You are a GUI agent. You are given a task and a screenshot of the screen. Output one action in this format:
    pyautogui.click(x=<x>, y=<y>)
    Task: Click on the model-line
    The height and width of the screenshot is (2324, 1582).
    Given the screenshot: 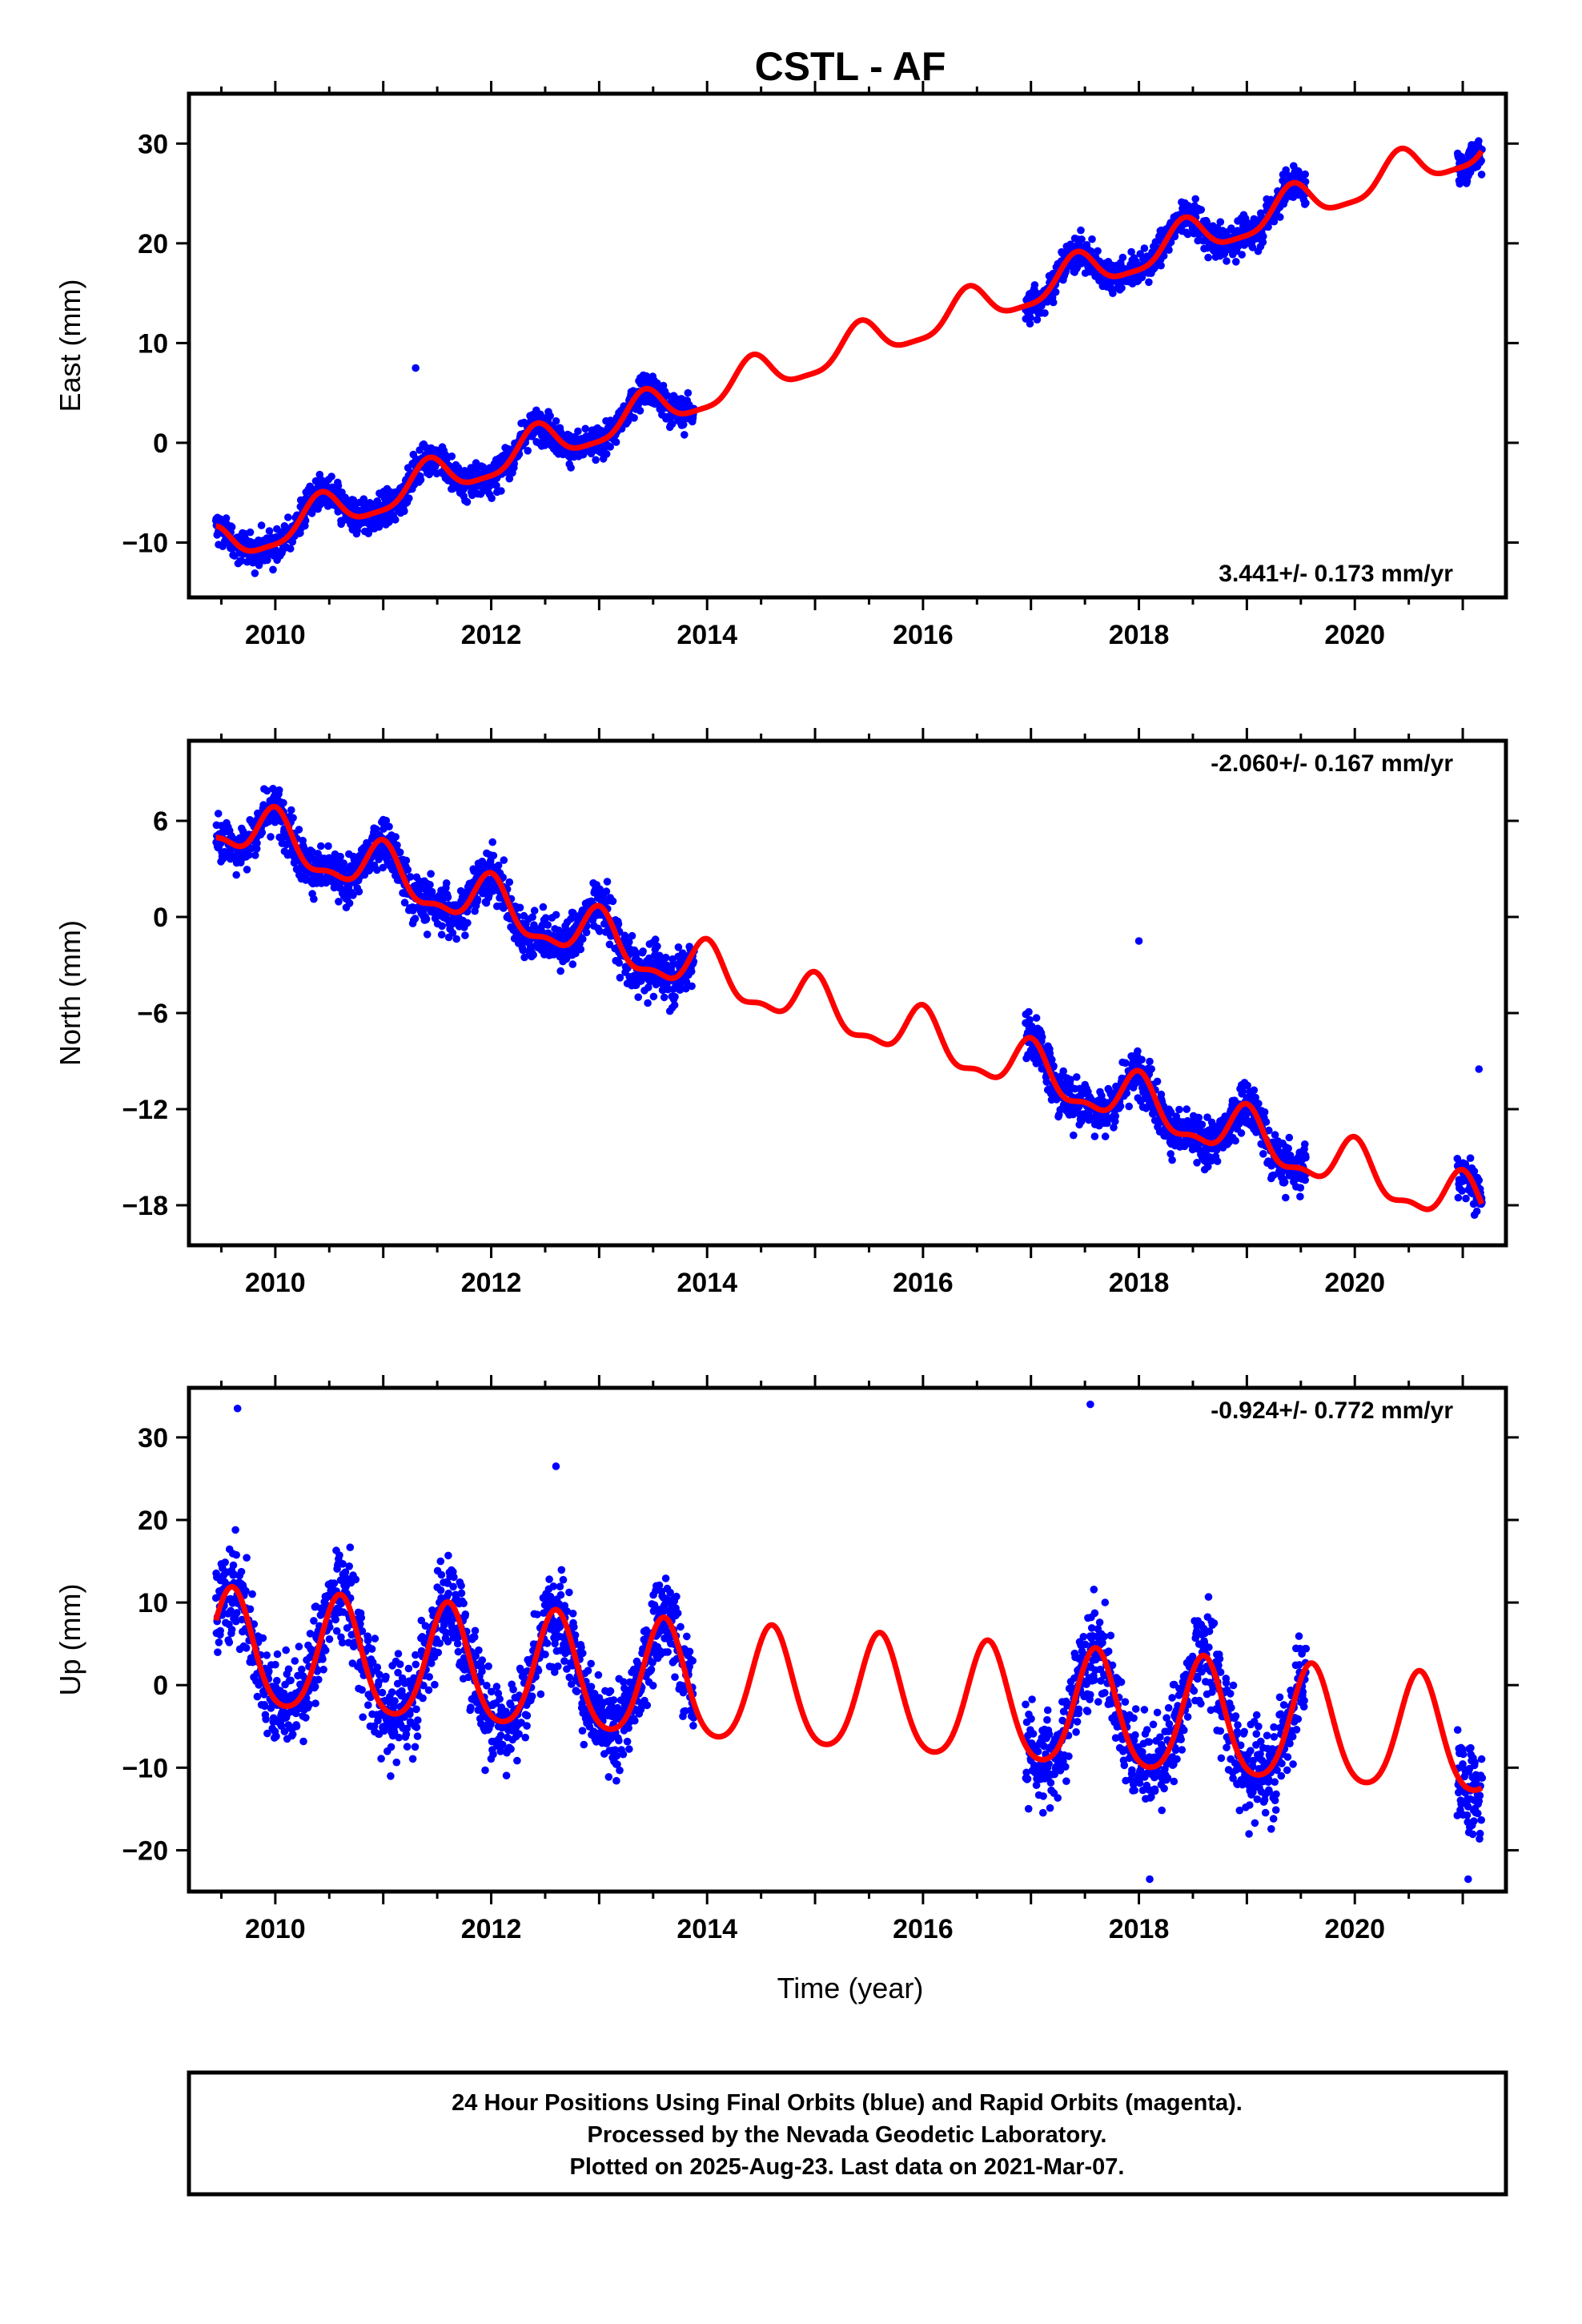 What is the action you would take?
    pyautogui.click(x=849, y=349)
    